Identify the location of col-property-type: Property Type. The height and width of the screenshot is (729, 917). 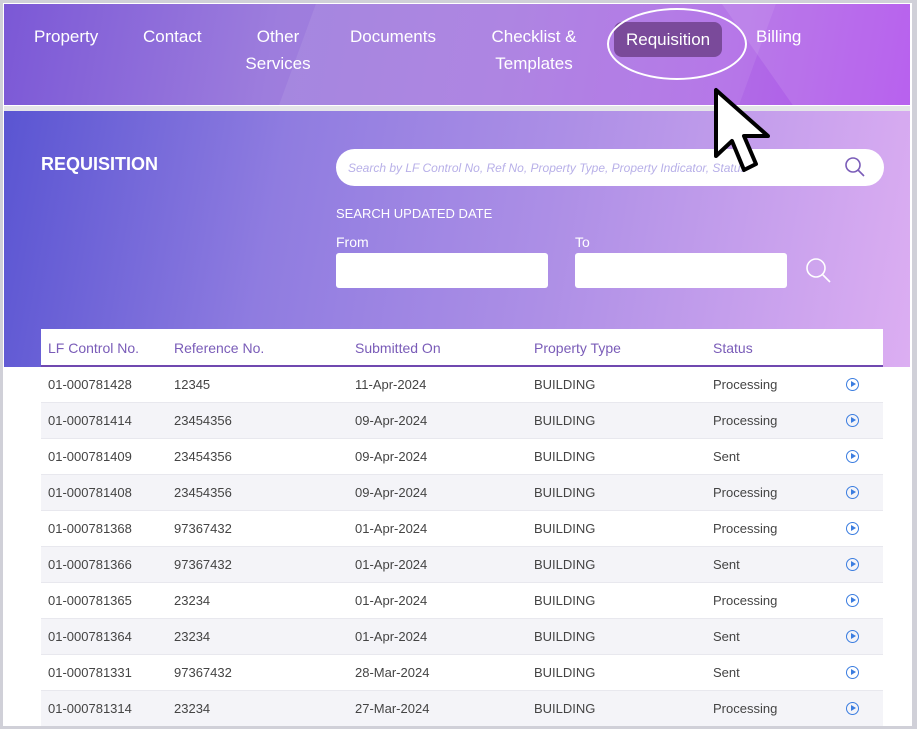
(577, 348).